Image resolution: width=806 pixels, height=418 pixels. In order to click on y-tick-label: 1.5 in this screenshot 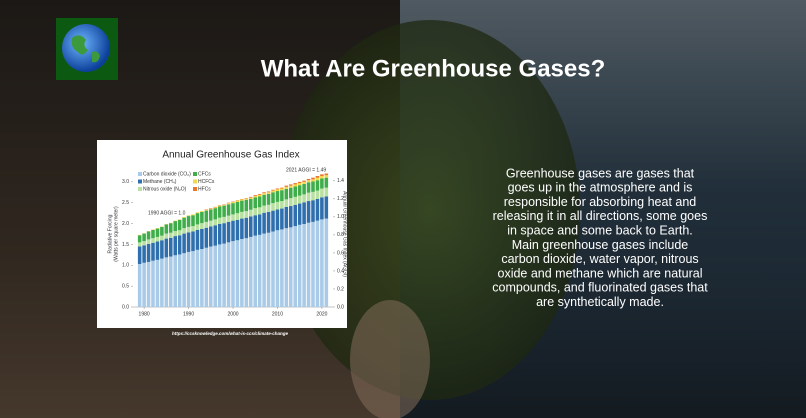, I will do `click(125, 245)`.